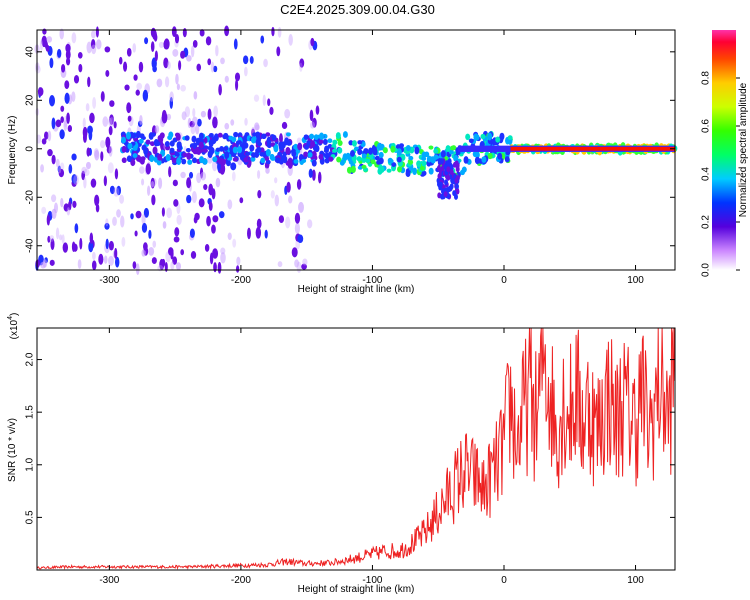  Describe the element at coordinates (14, 314) in the screenshot. I see `snr-scale-close: )` at that location.